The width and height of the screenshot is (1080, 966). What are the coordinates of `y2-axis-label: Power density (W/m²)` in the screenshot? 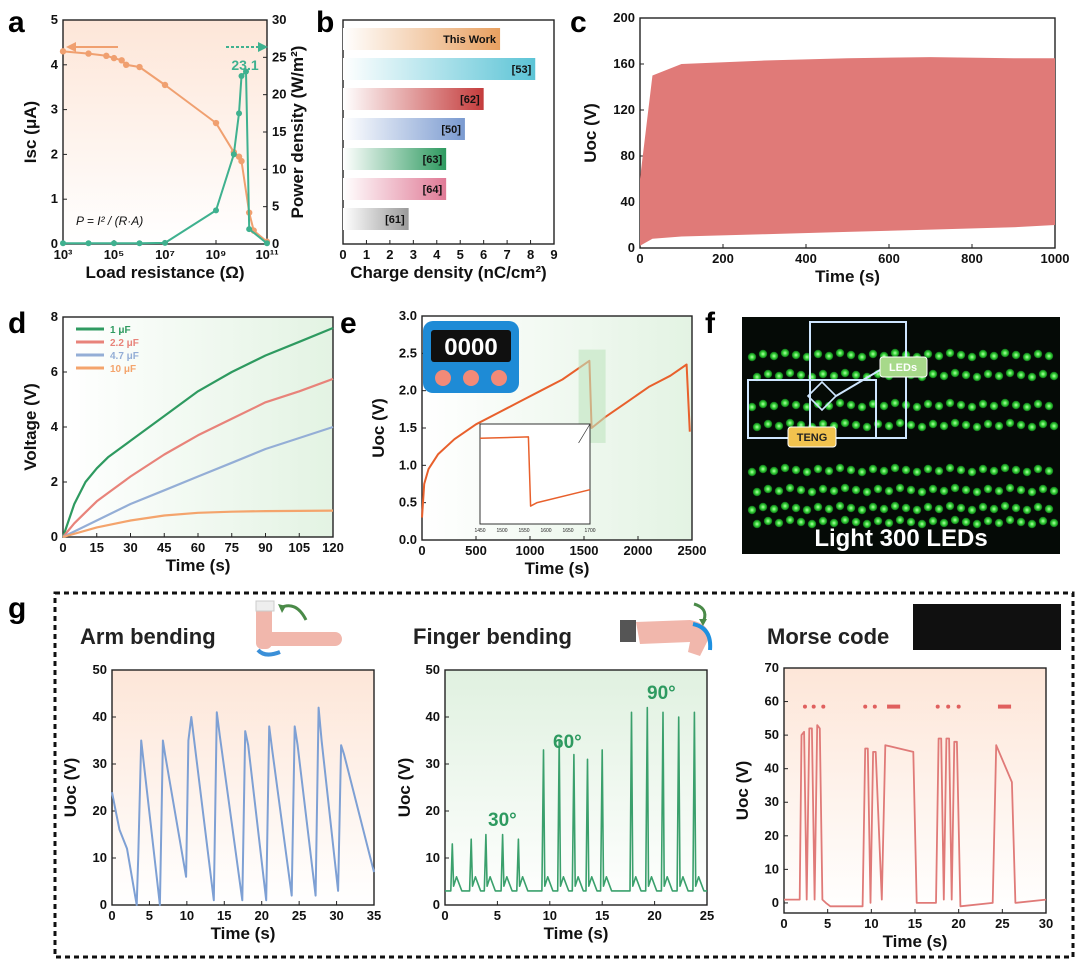 It's located at (297, 132).